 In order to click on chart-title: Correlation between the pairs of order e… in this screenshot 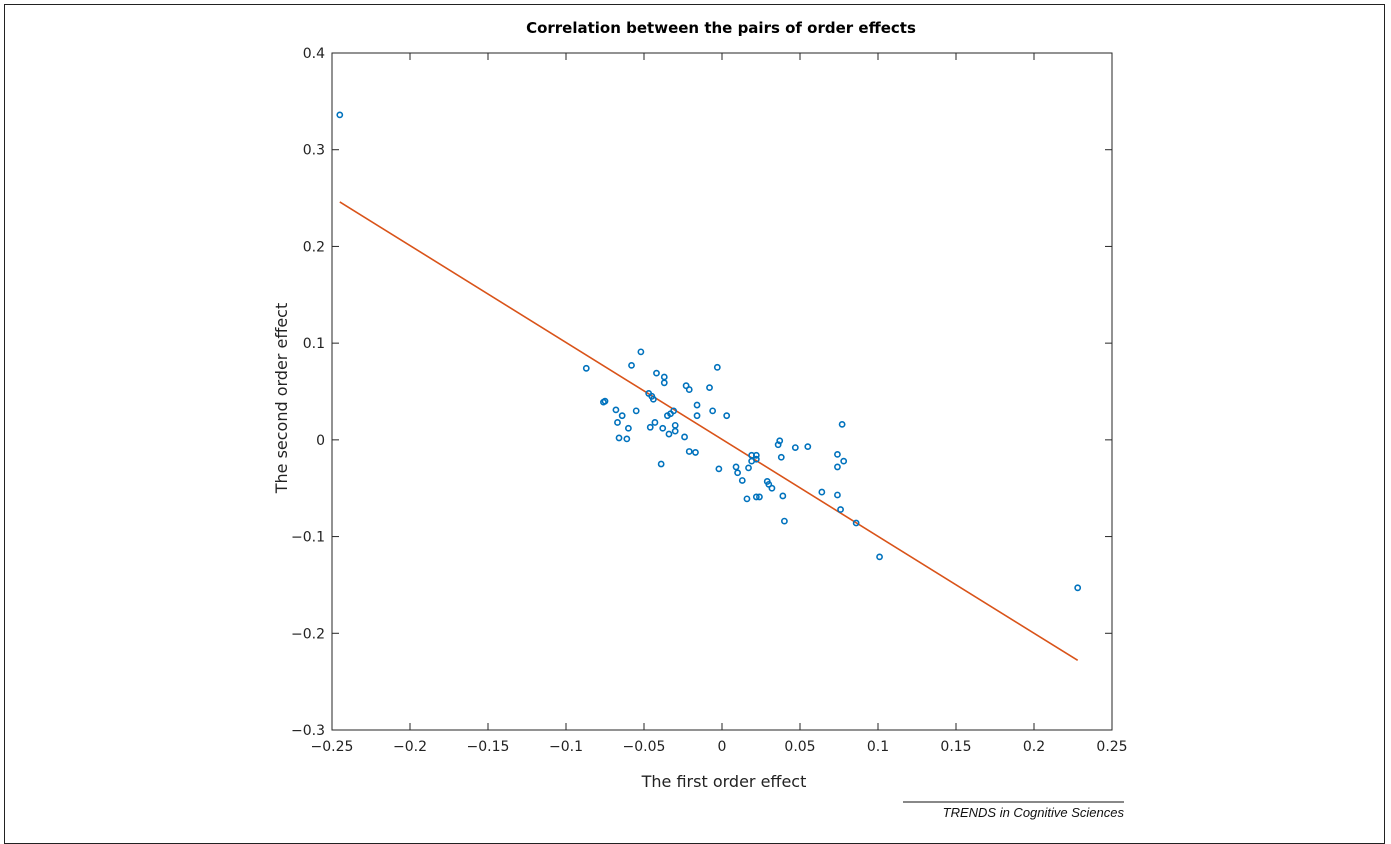, I will do `click(721, 28)`.